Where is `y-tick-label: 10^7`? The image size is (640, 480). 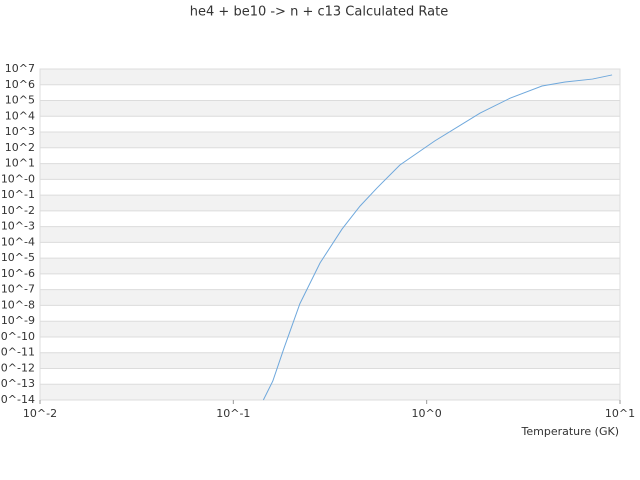
y-tick-label: 10^7 is located at coordinates (20, 68).